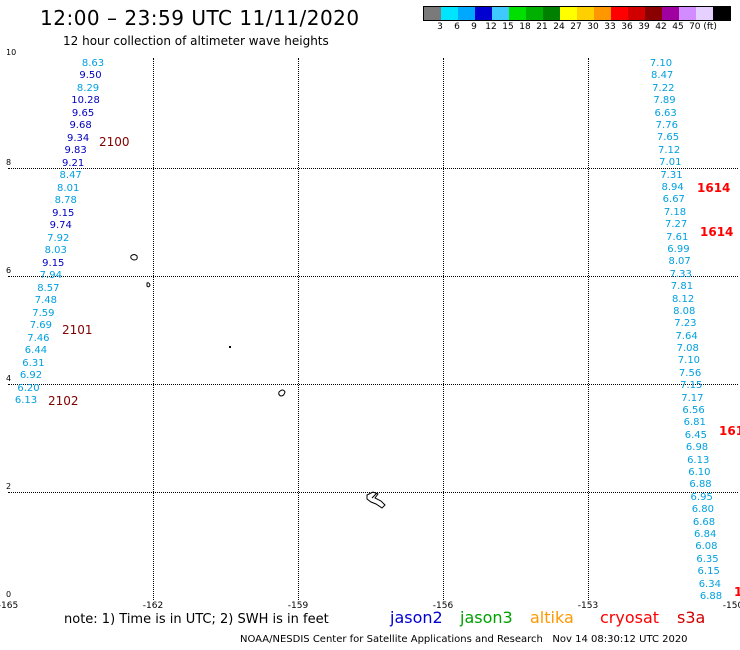 Image resolution: width=740 pixels, height=650 pixels. I want to click on pass-time-label: 2102, so click(63, 401).